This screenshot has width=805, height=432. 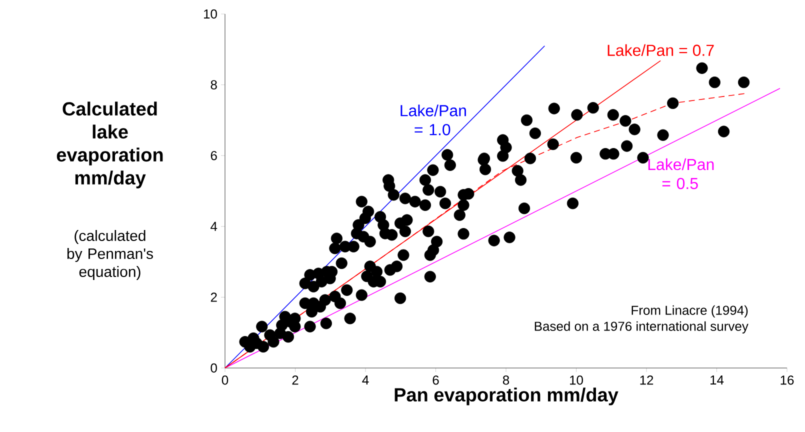 I want to click on x-tick-label: 4, so click(x=365, y=380).